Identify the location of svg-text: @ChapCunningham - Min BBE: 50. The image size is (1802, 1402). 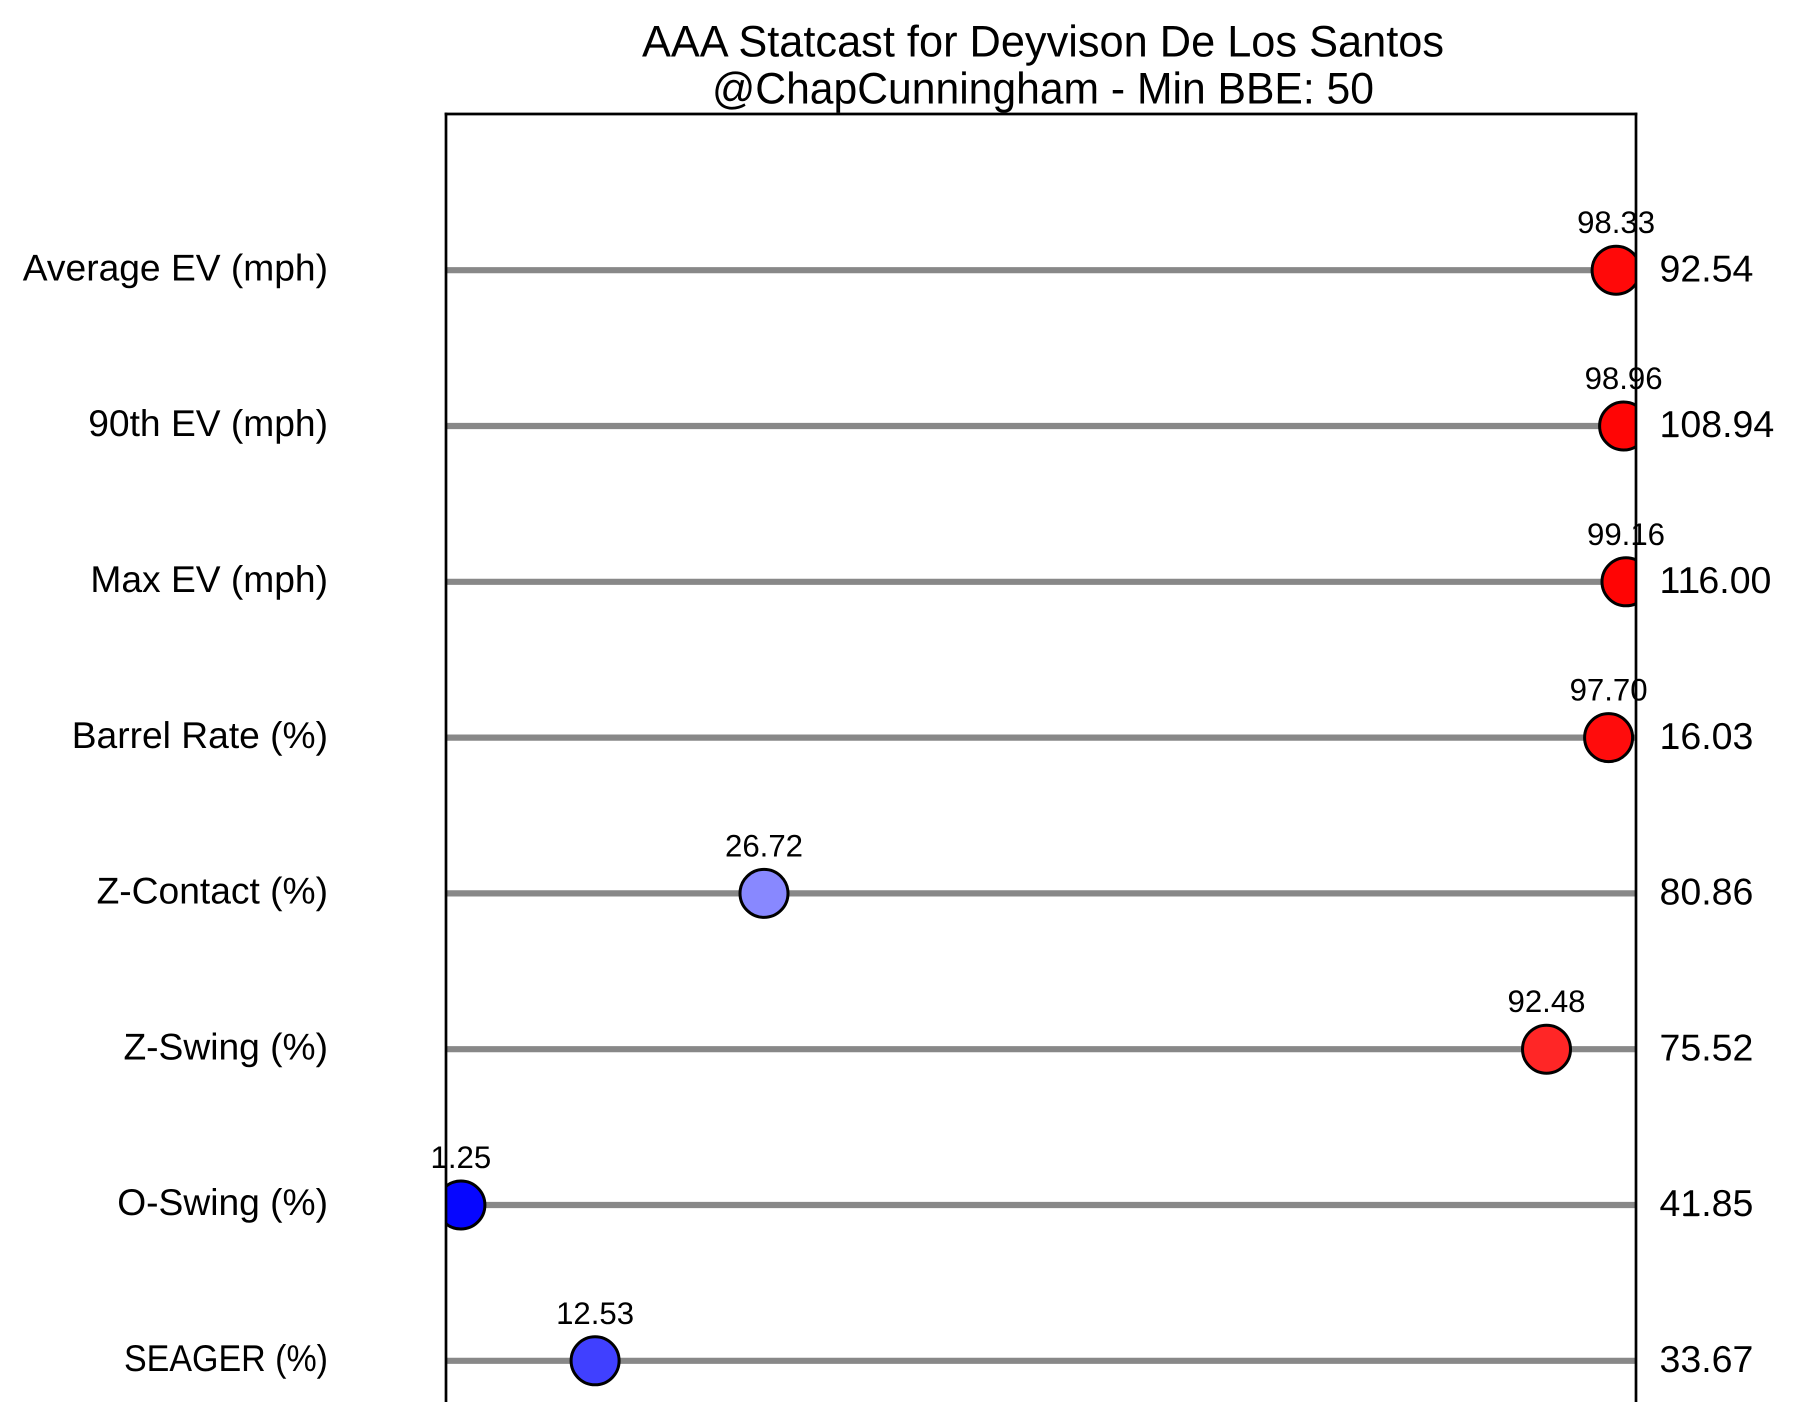
(1043, 89).